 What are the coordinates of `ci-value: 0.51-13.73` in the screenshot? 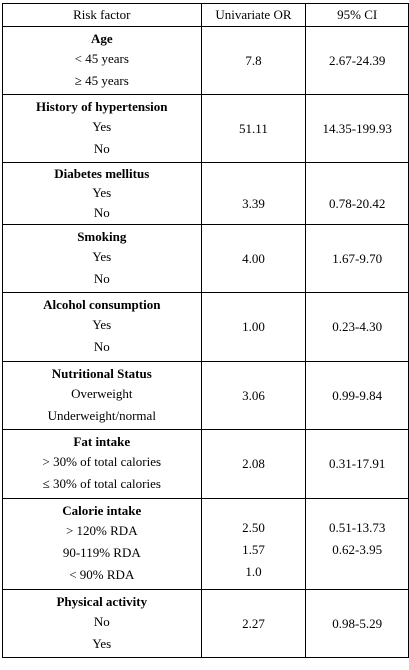 It's located at (357, 527).